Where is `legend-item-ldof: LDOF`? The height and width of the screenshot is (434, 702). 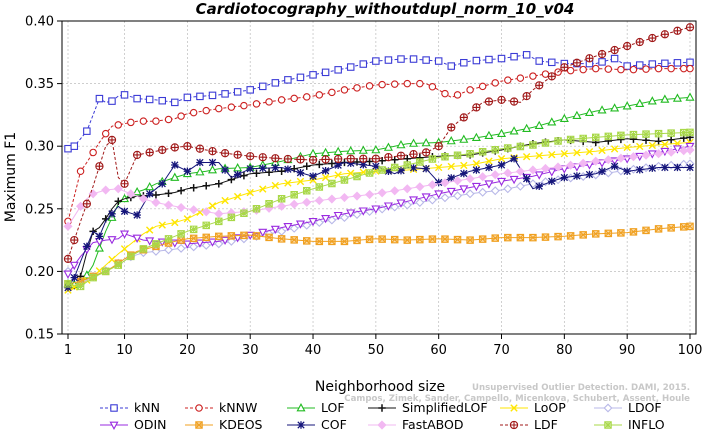 legend-item-ldof: LDOF is located at coordinates (628, 407).